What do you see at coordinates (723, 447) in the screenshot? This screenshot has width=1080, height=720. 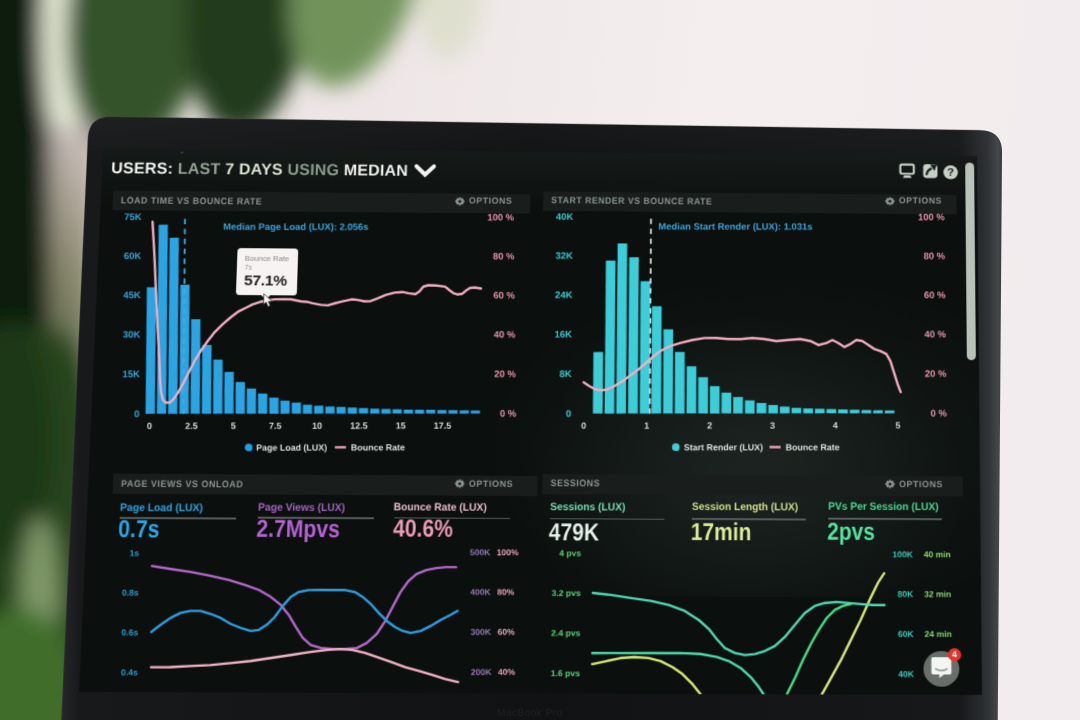 I see `svg-text: Start Render (LUX)` at bounding box center [723, 447].